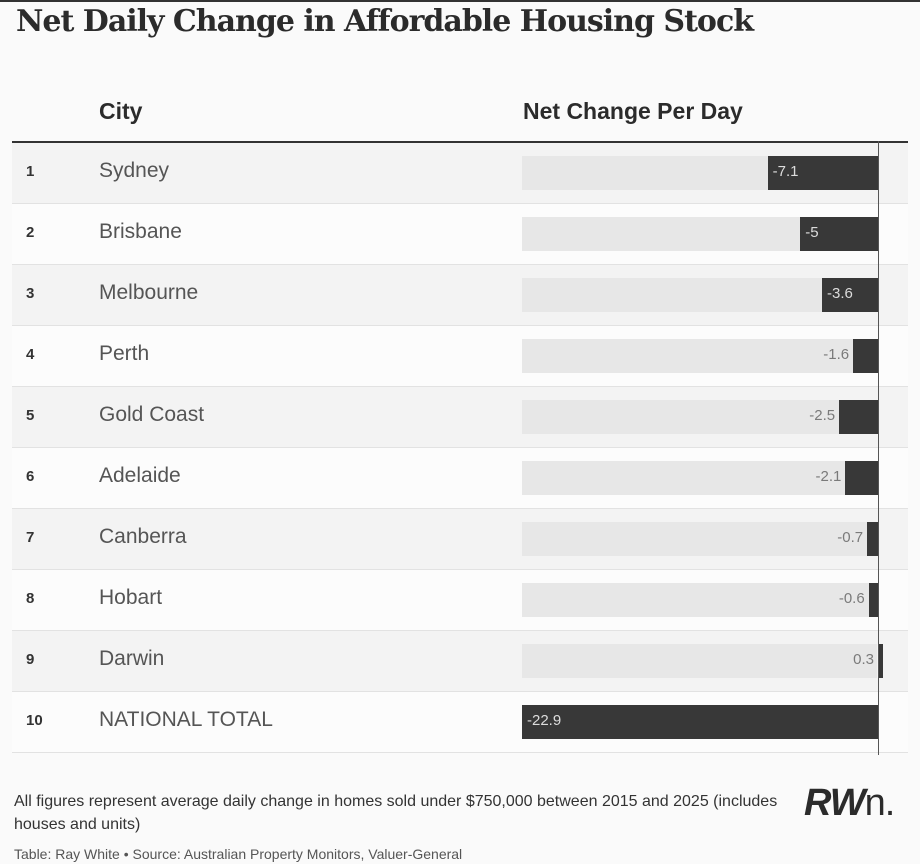  Describe the element at coordinates (152, 414) in the screenshot. I see `city-label: Gold Coast` at that location.